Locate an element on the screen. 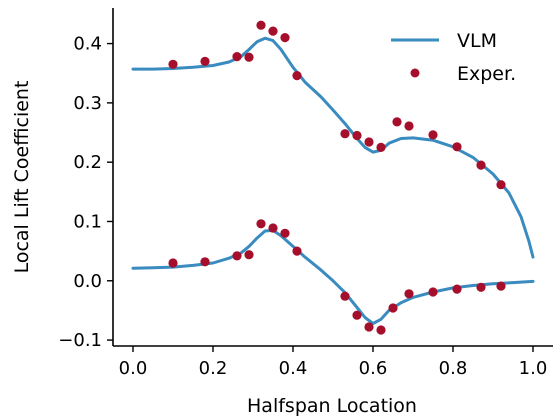  y-tick-label: 0.2 is located at coordinates (87, 162).